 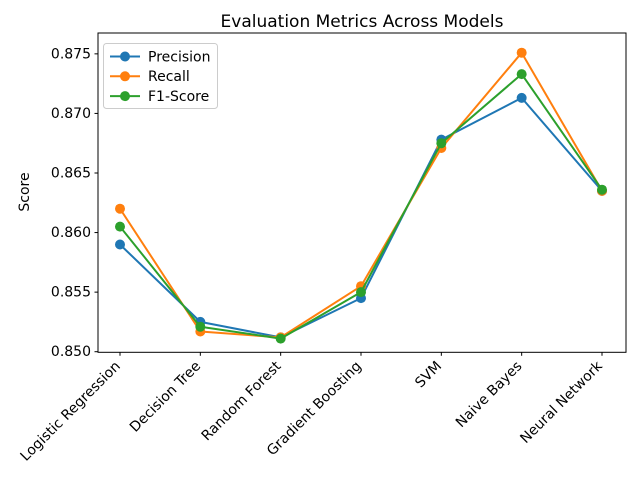 I want to click on y-tick-label: 0.860, so click(x=71, y=233).